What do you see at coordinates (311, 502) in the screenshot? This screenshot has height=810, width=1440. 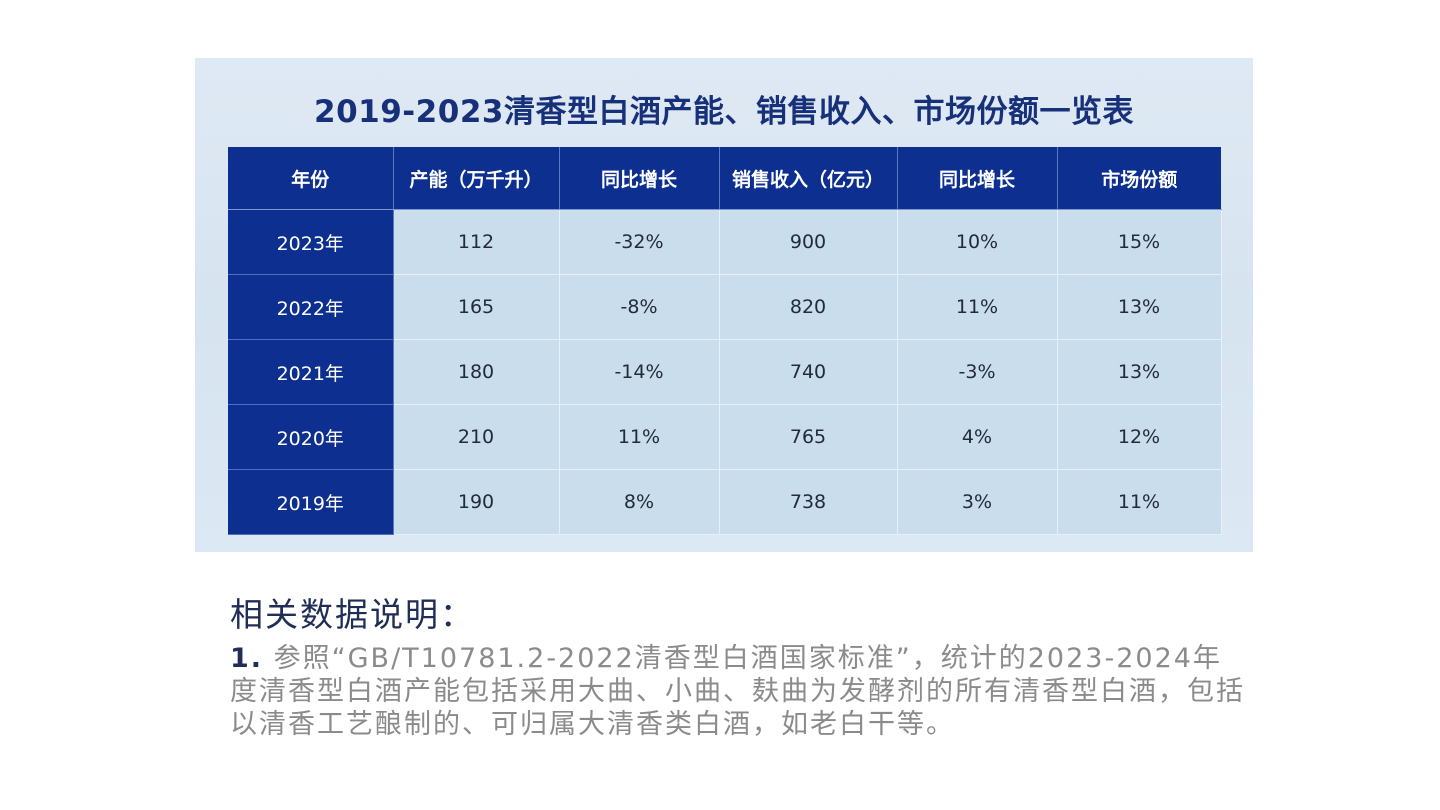 I see `year-cell: 2019年` at bounding box center [311, 502].